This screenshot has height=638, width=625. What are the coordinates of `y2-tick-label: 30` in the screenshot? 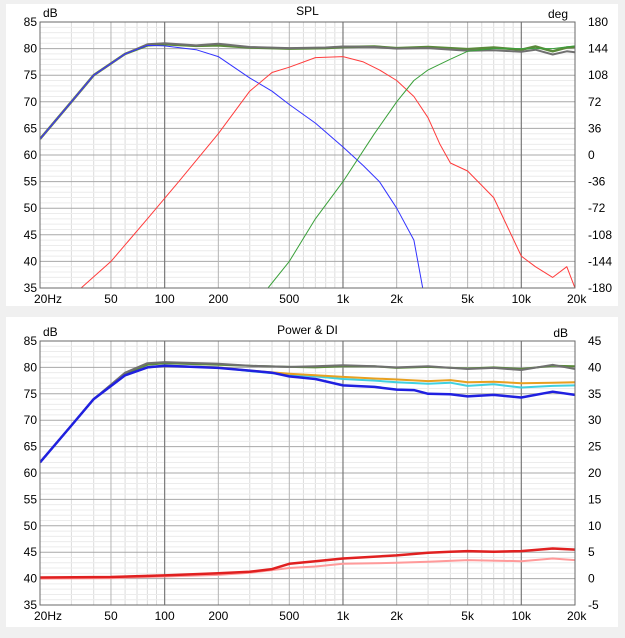 It's located at (595, 420).